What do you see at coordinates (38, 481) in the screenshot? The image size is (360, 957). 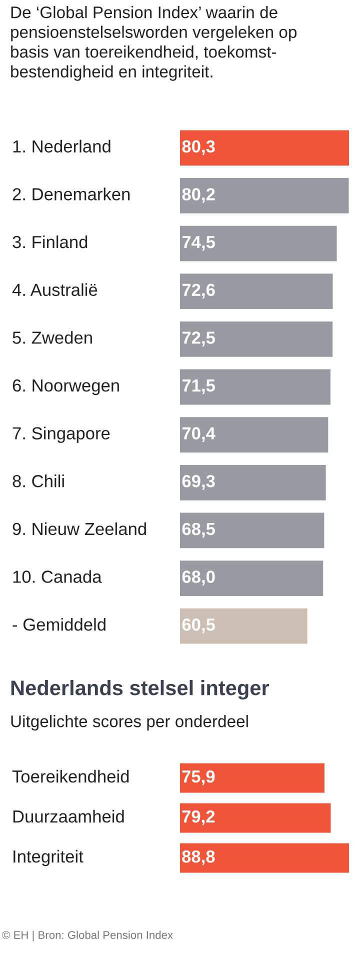 I see `y-tick-label: 8. Chili` at bounding box center [38, 481].